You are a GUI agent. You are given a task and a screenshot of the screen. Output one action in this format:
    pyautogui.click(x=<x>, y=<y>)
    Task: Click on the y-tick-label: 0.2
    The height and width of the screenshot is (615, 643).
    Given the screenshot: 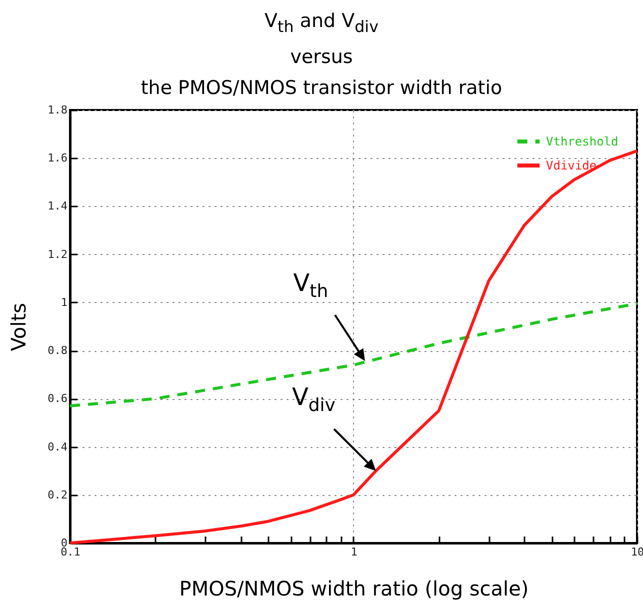 What is the action you would take?
    pyautogui.click(x=58, y=495)
    